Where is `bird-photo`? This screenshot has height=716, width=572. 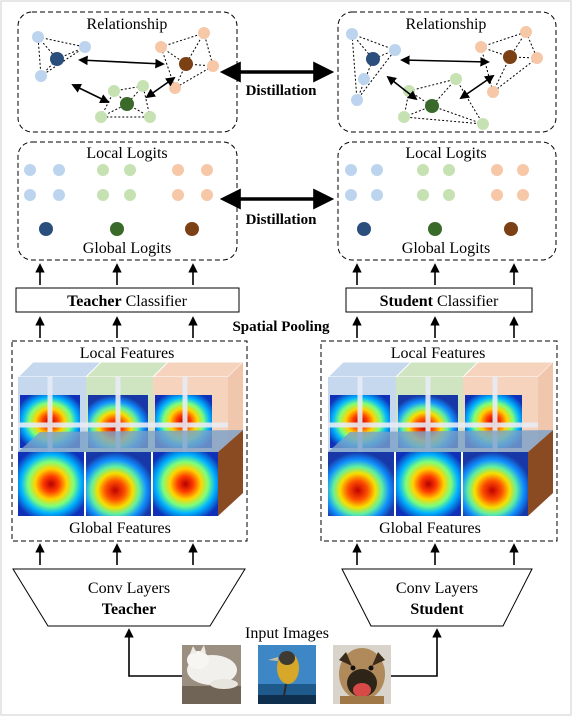 bird-photo is located at coordinates (287, 674).